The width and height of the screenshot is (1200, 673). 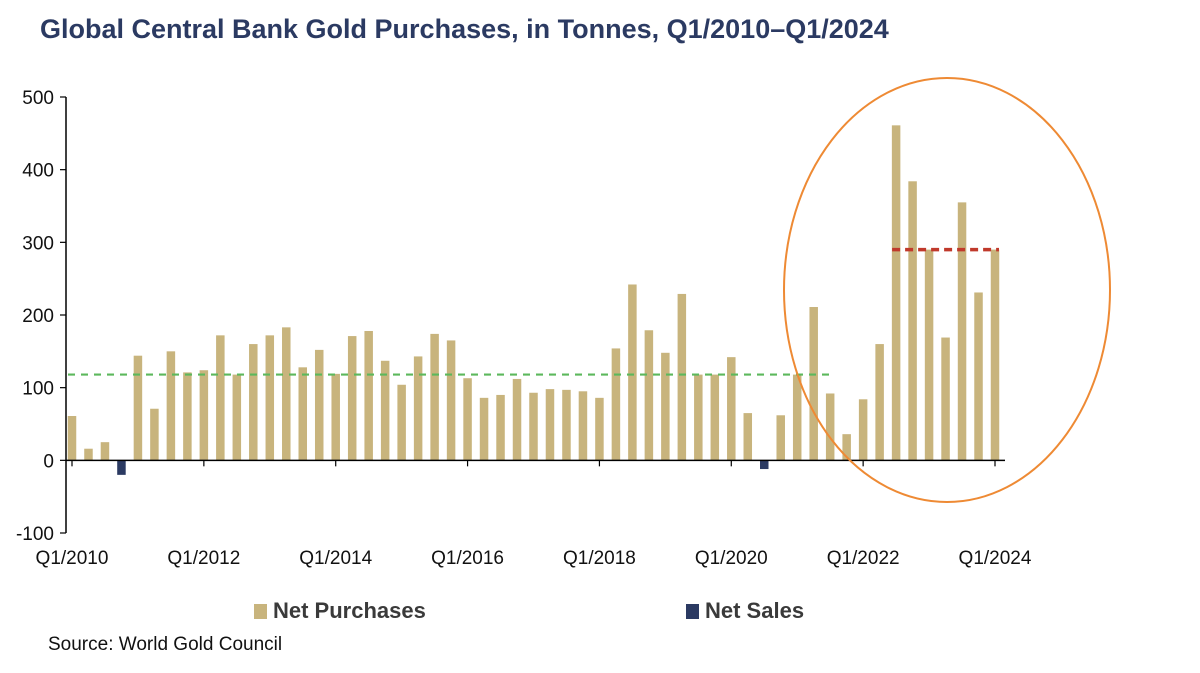 What do you see at coordinates (517, 419) in the screenshot?
I see `bar-net-purchases-Q4-2016` at bounding box center [517, 419].